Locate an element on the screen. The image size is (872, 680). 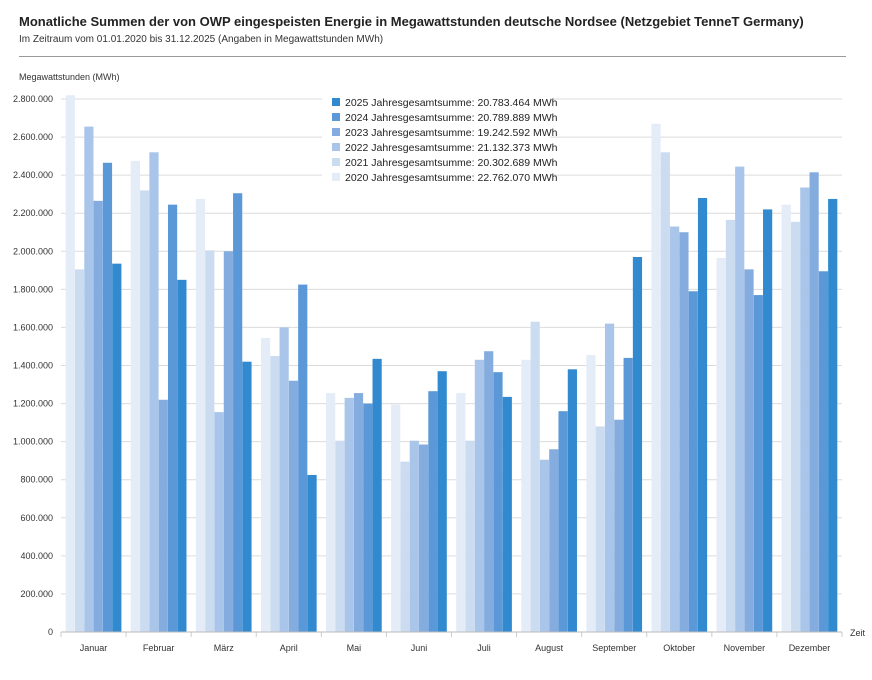
bar-2024-februar is located at coordinates (172, 418).